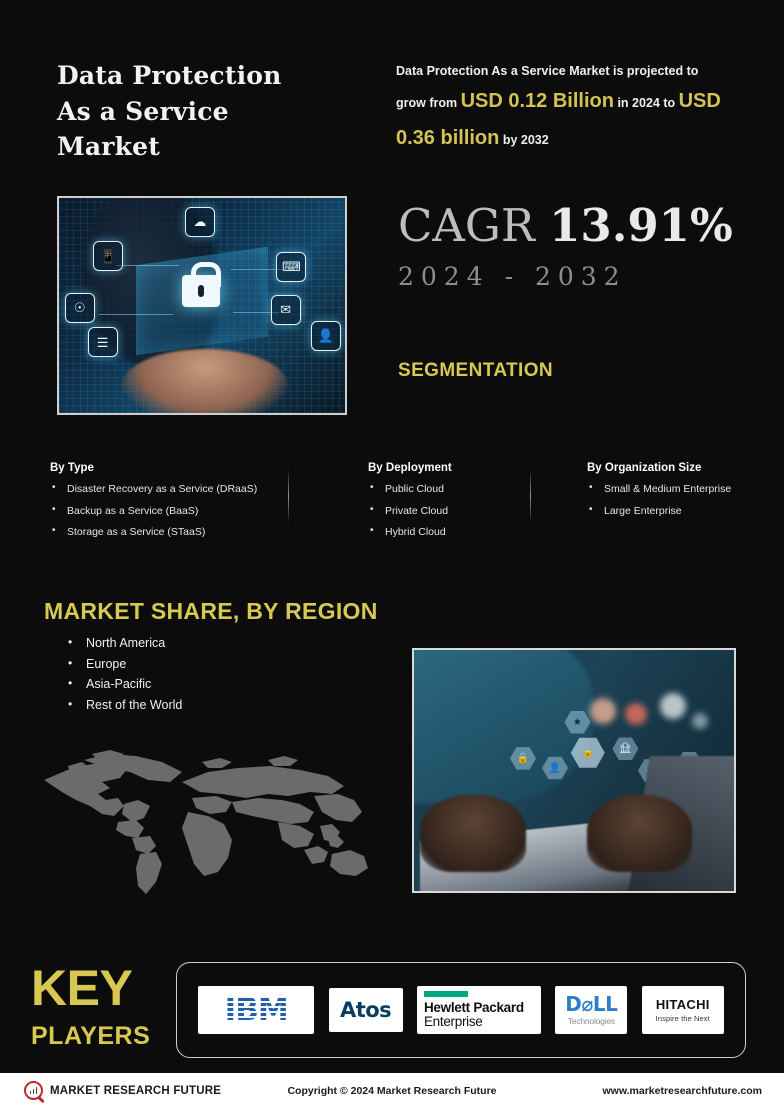 The image size is (784, 1108). I want to click on list-item: Private Cloud, so click(463, 511).